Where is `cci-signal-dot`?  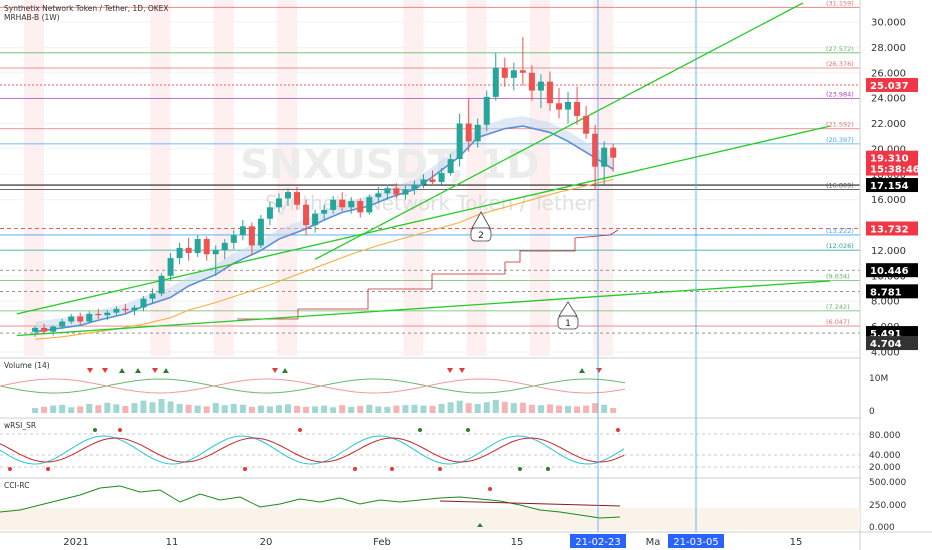 cci-signal-dot is located at coordinates (490, 489).